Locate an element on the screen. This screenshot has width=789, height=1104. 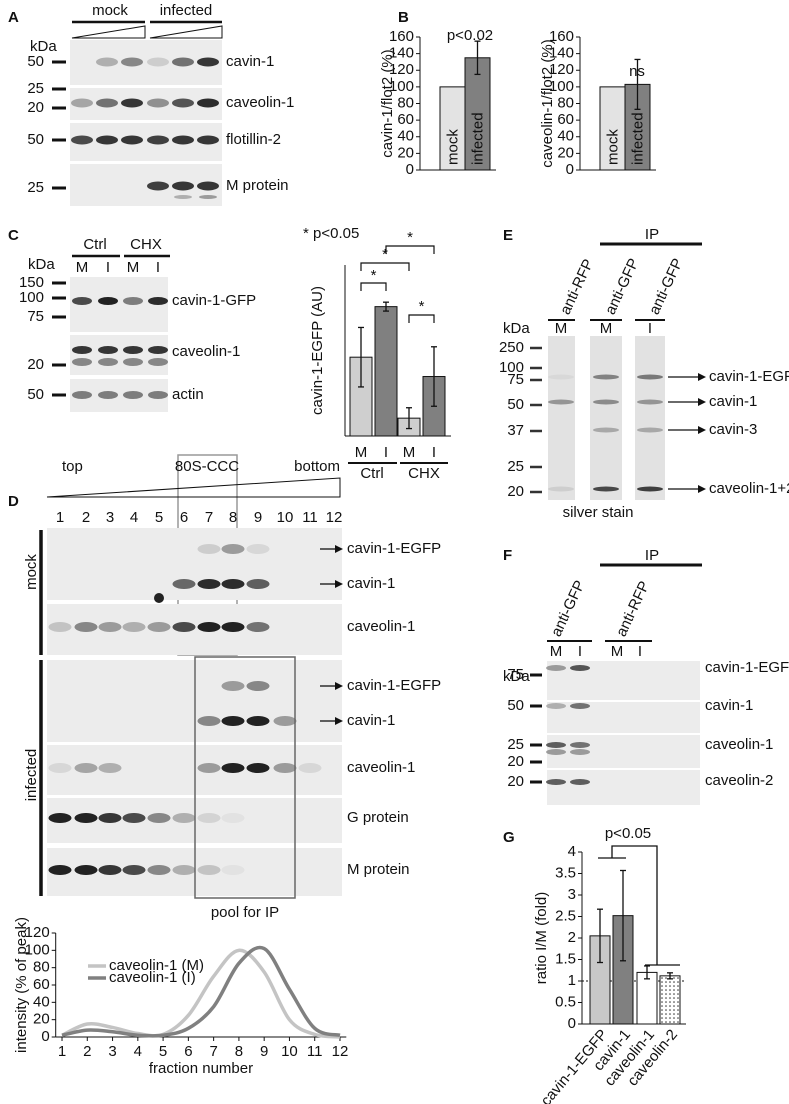
x-tick-label: mock is located at coordinates (612, 147).